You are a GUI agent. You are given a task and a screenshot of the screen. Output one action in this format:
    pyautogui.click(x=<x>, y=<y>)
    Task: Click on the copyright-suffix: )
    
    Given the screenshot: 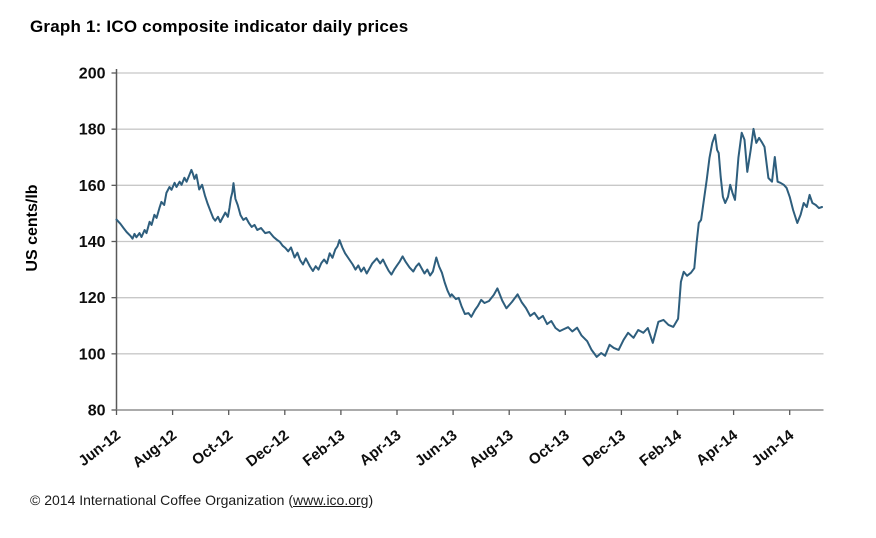 What is the action you would take?
    pyautogui.click(x=371, y=500)
    